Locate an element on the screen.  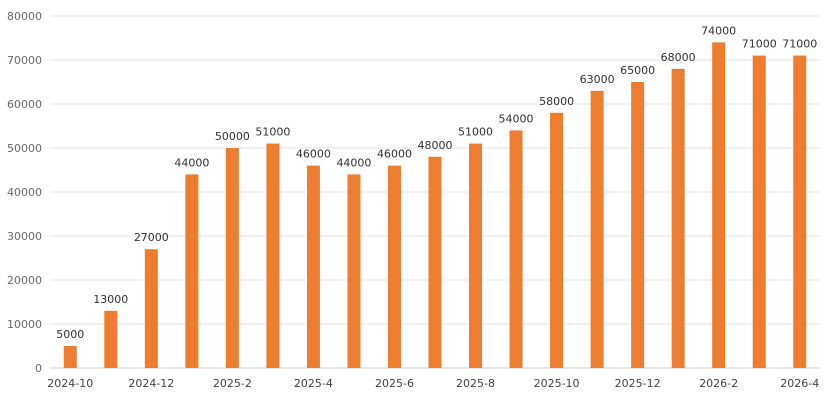
y-tick-label: 30000 is located at coordinates (24, 236).